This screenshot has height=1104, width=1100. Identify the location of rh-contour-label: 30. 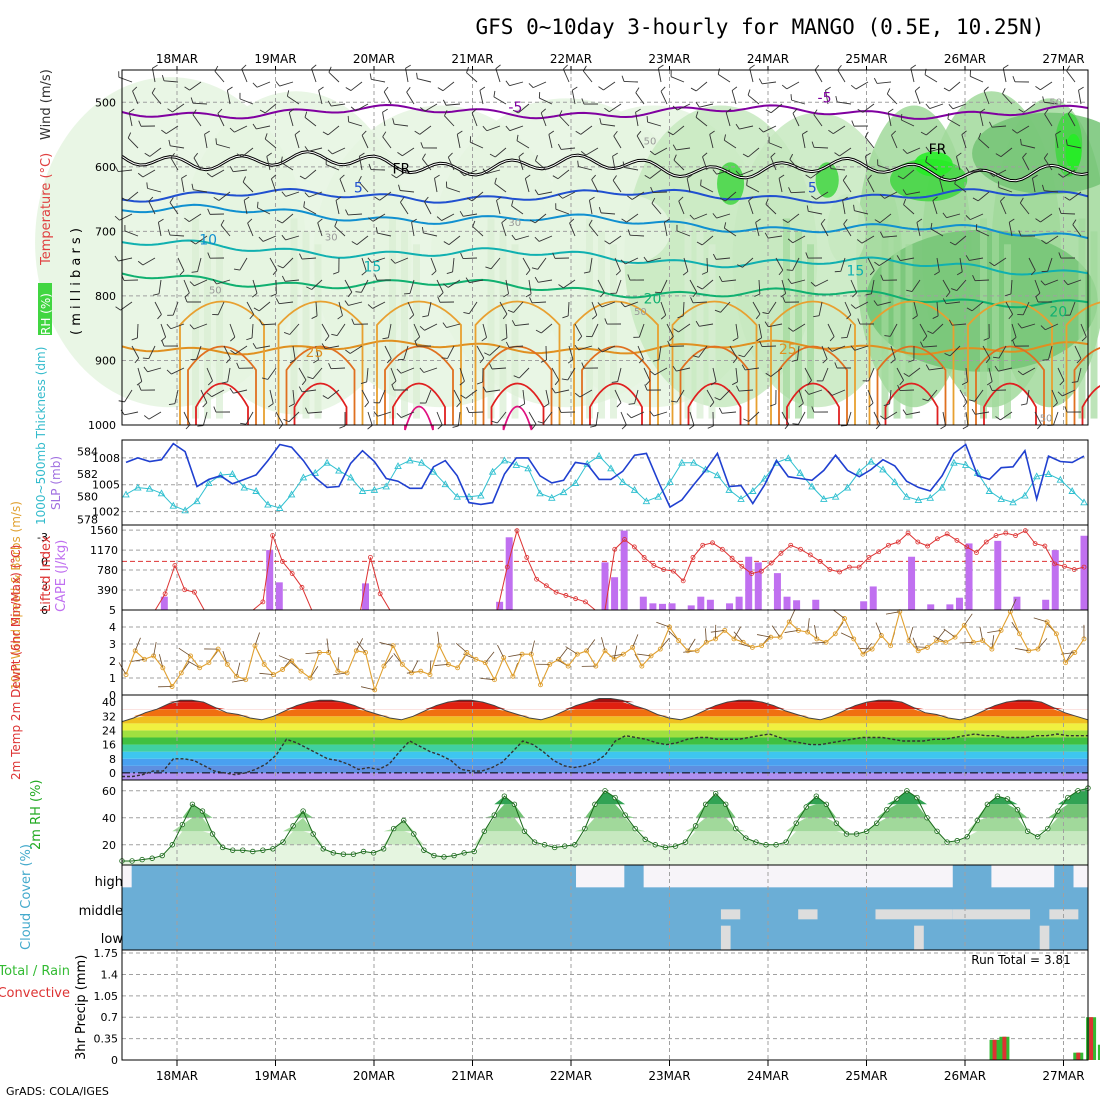
(331, 237).